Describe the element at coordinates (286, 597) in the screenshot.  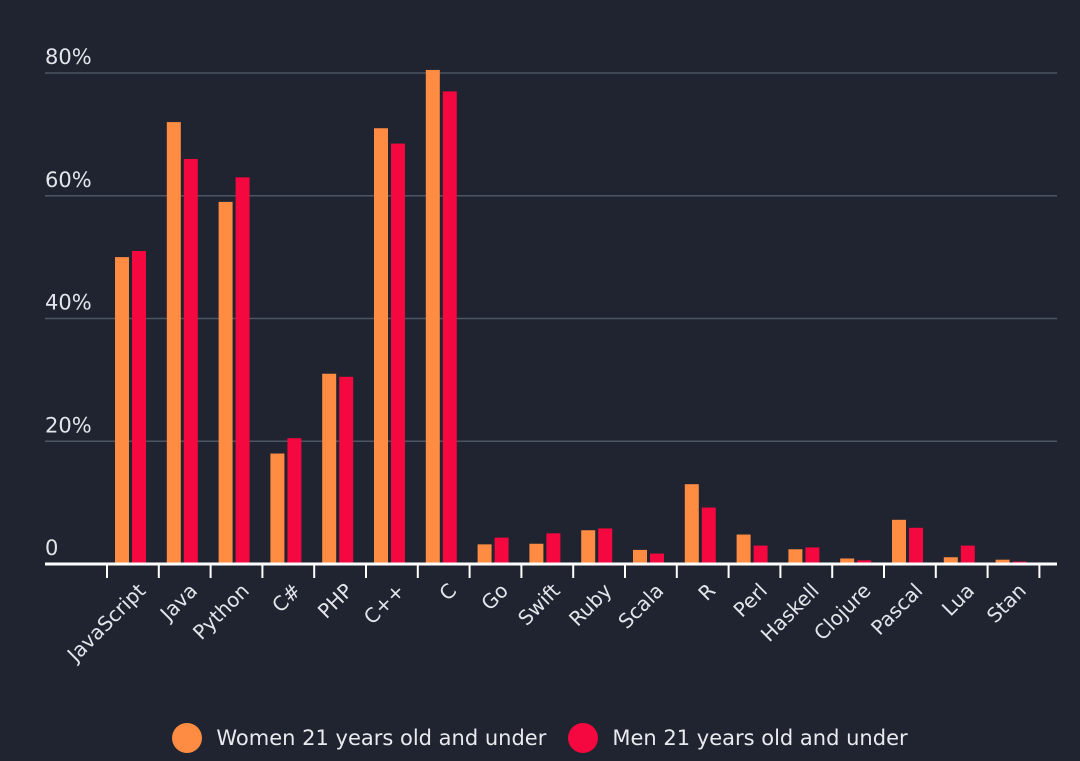
I see `x-tick-label: C#` at that location.